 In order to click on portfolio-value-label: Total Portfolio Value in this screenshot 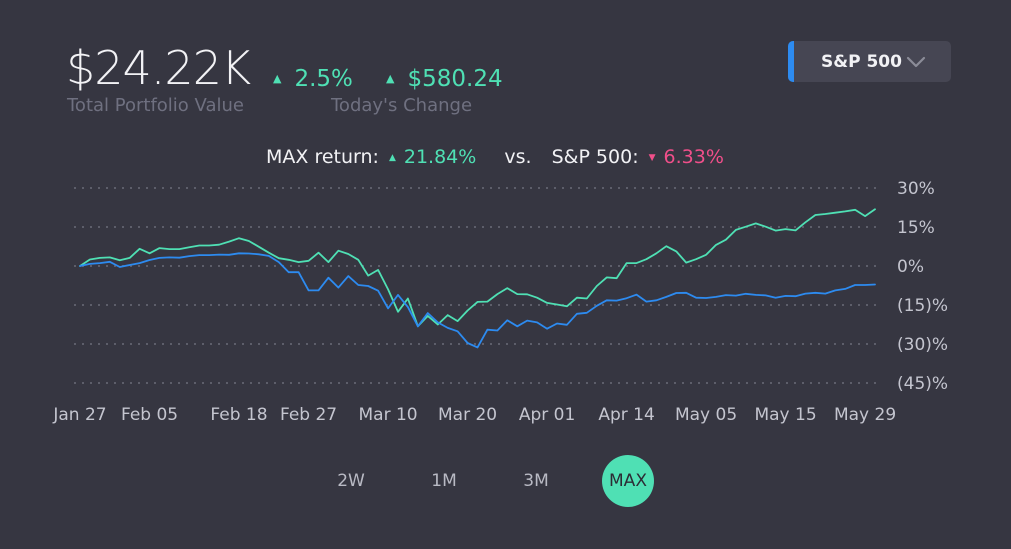, I will do `click(155, 105)`.